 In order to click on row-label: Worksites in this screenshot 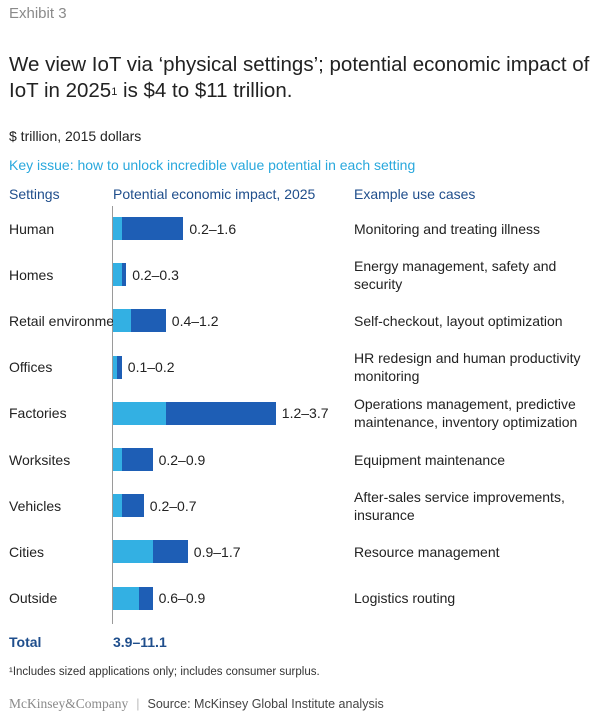, I will do `click(40, 459)`.